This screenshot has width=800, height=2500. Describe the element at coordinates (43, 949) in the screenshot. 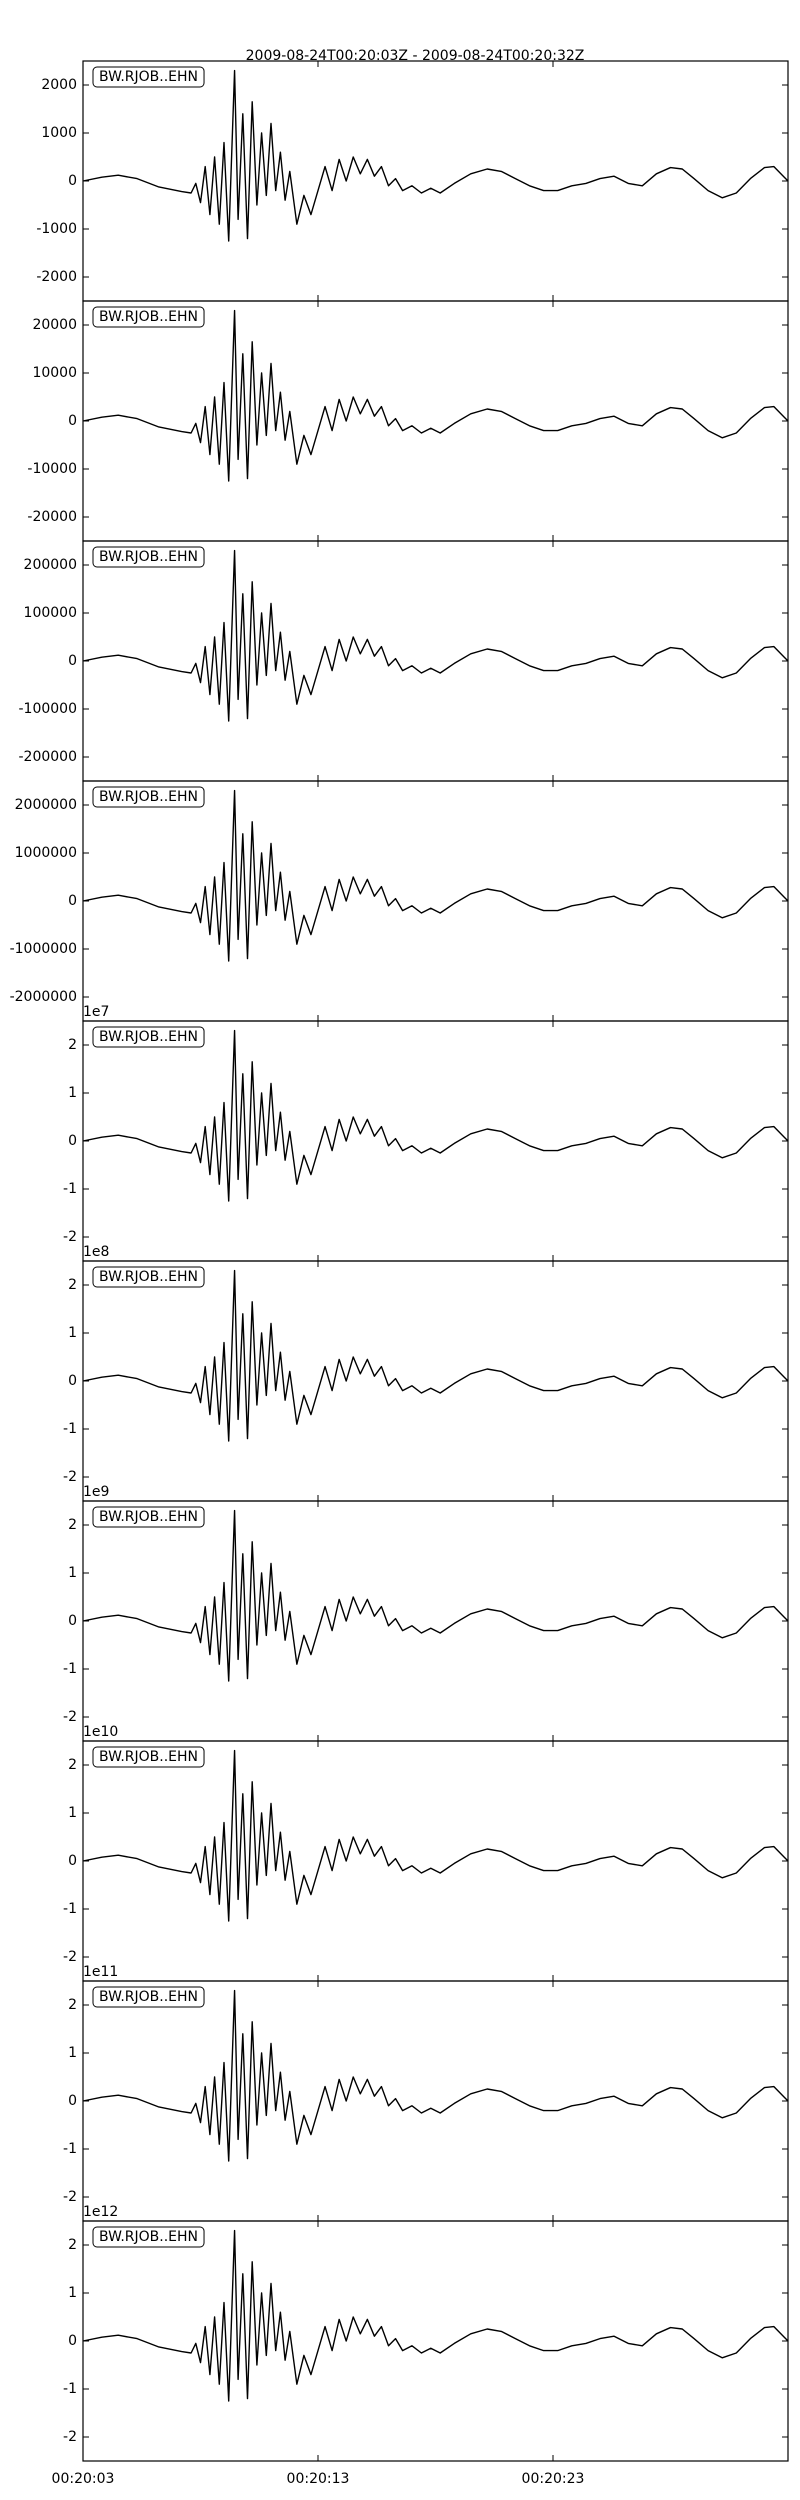

I see `y-tick-label: -1000000` at that location.